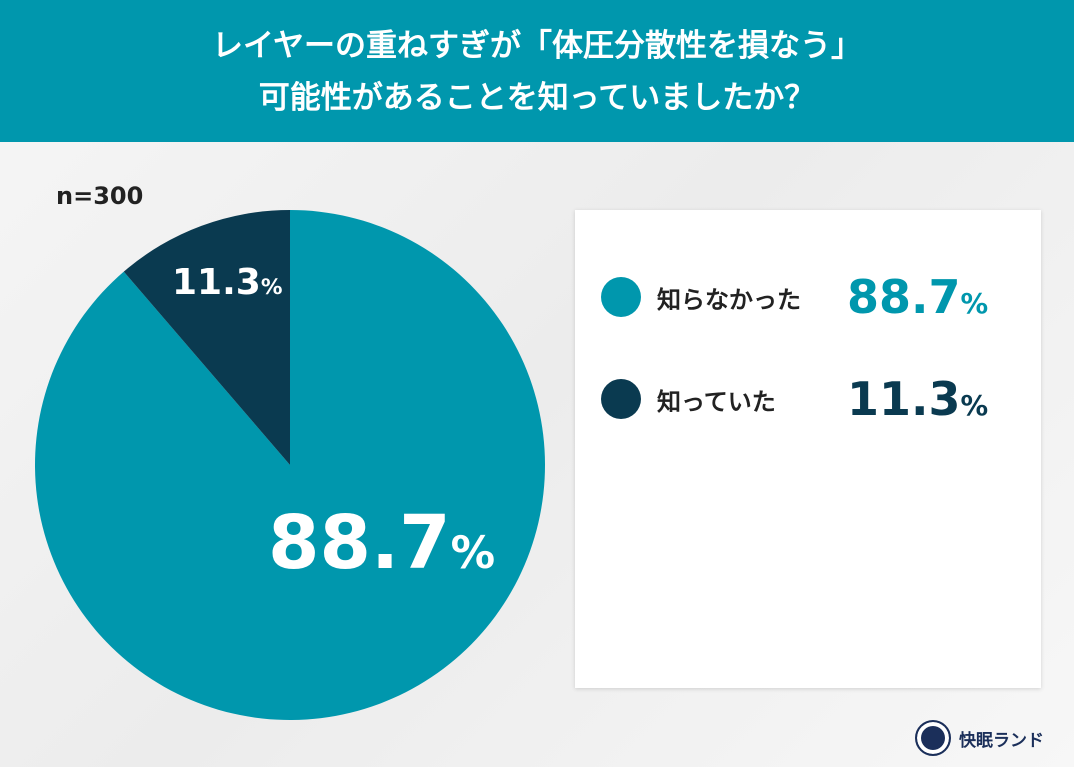 Image resolution: width=1074 pixels, height=767 pixels. Describe the element at coordinates (100, 196) in the screenshot. I see `sample-size: n=300` at that location.